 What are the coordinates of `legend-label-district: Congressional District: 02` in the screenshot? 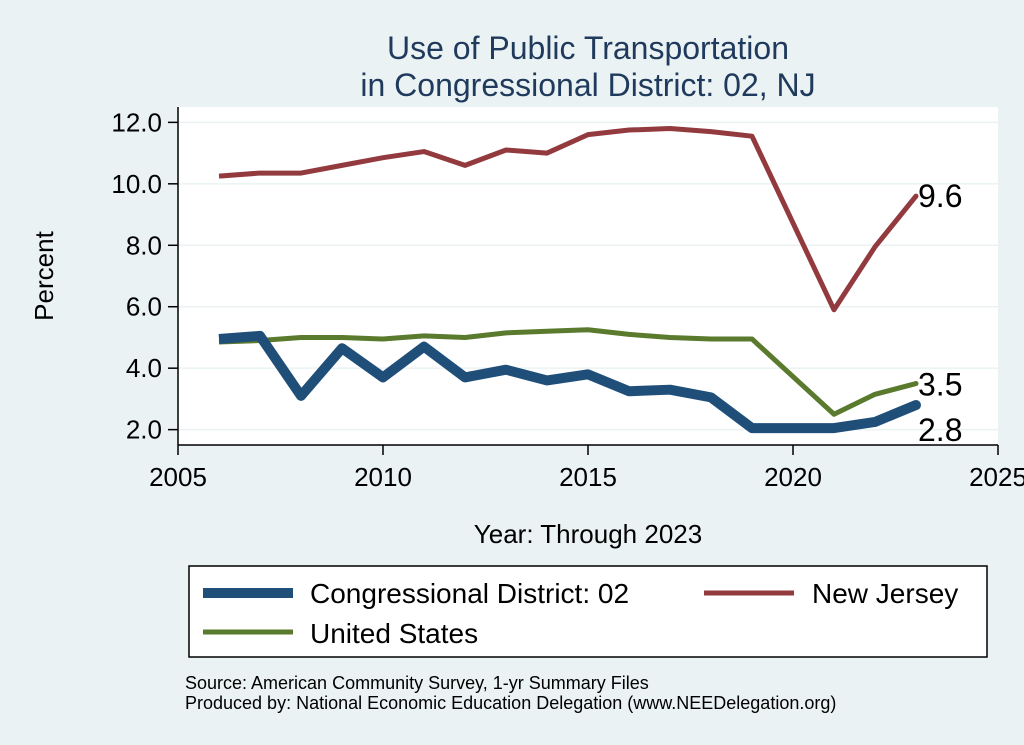 It's located at (469, 593).